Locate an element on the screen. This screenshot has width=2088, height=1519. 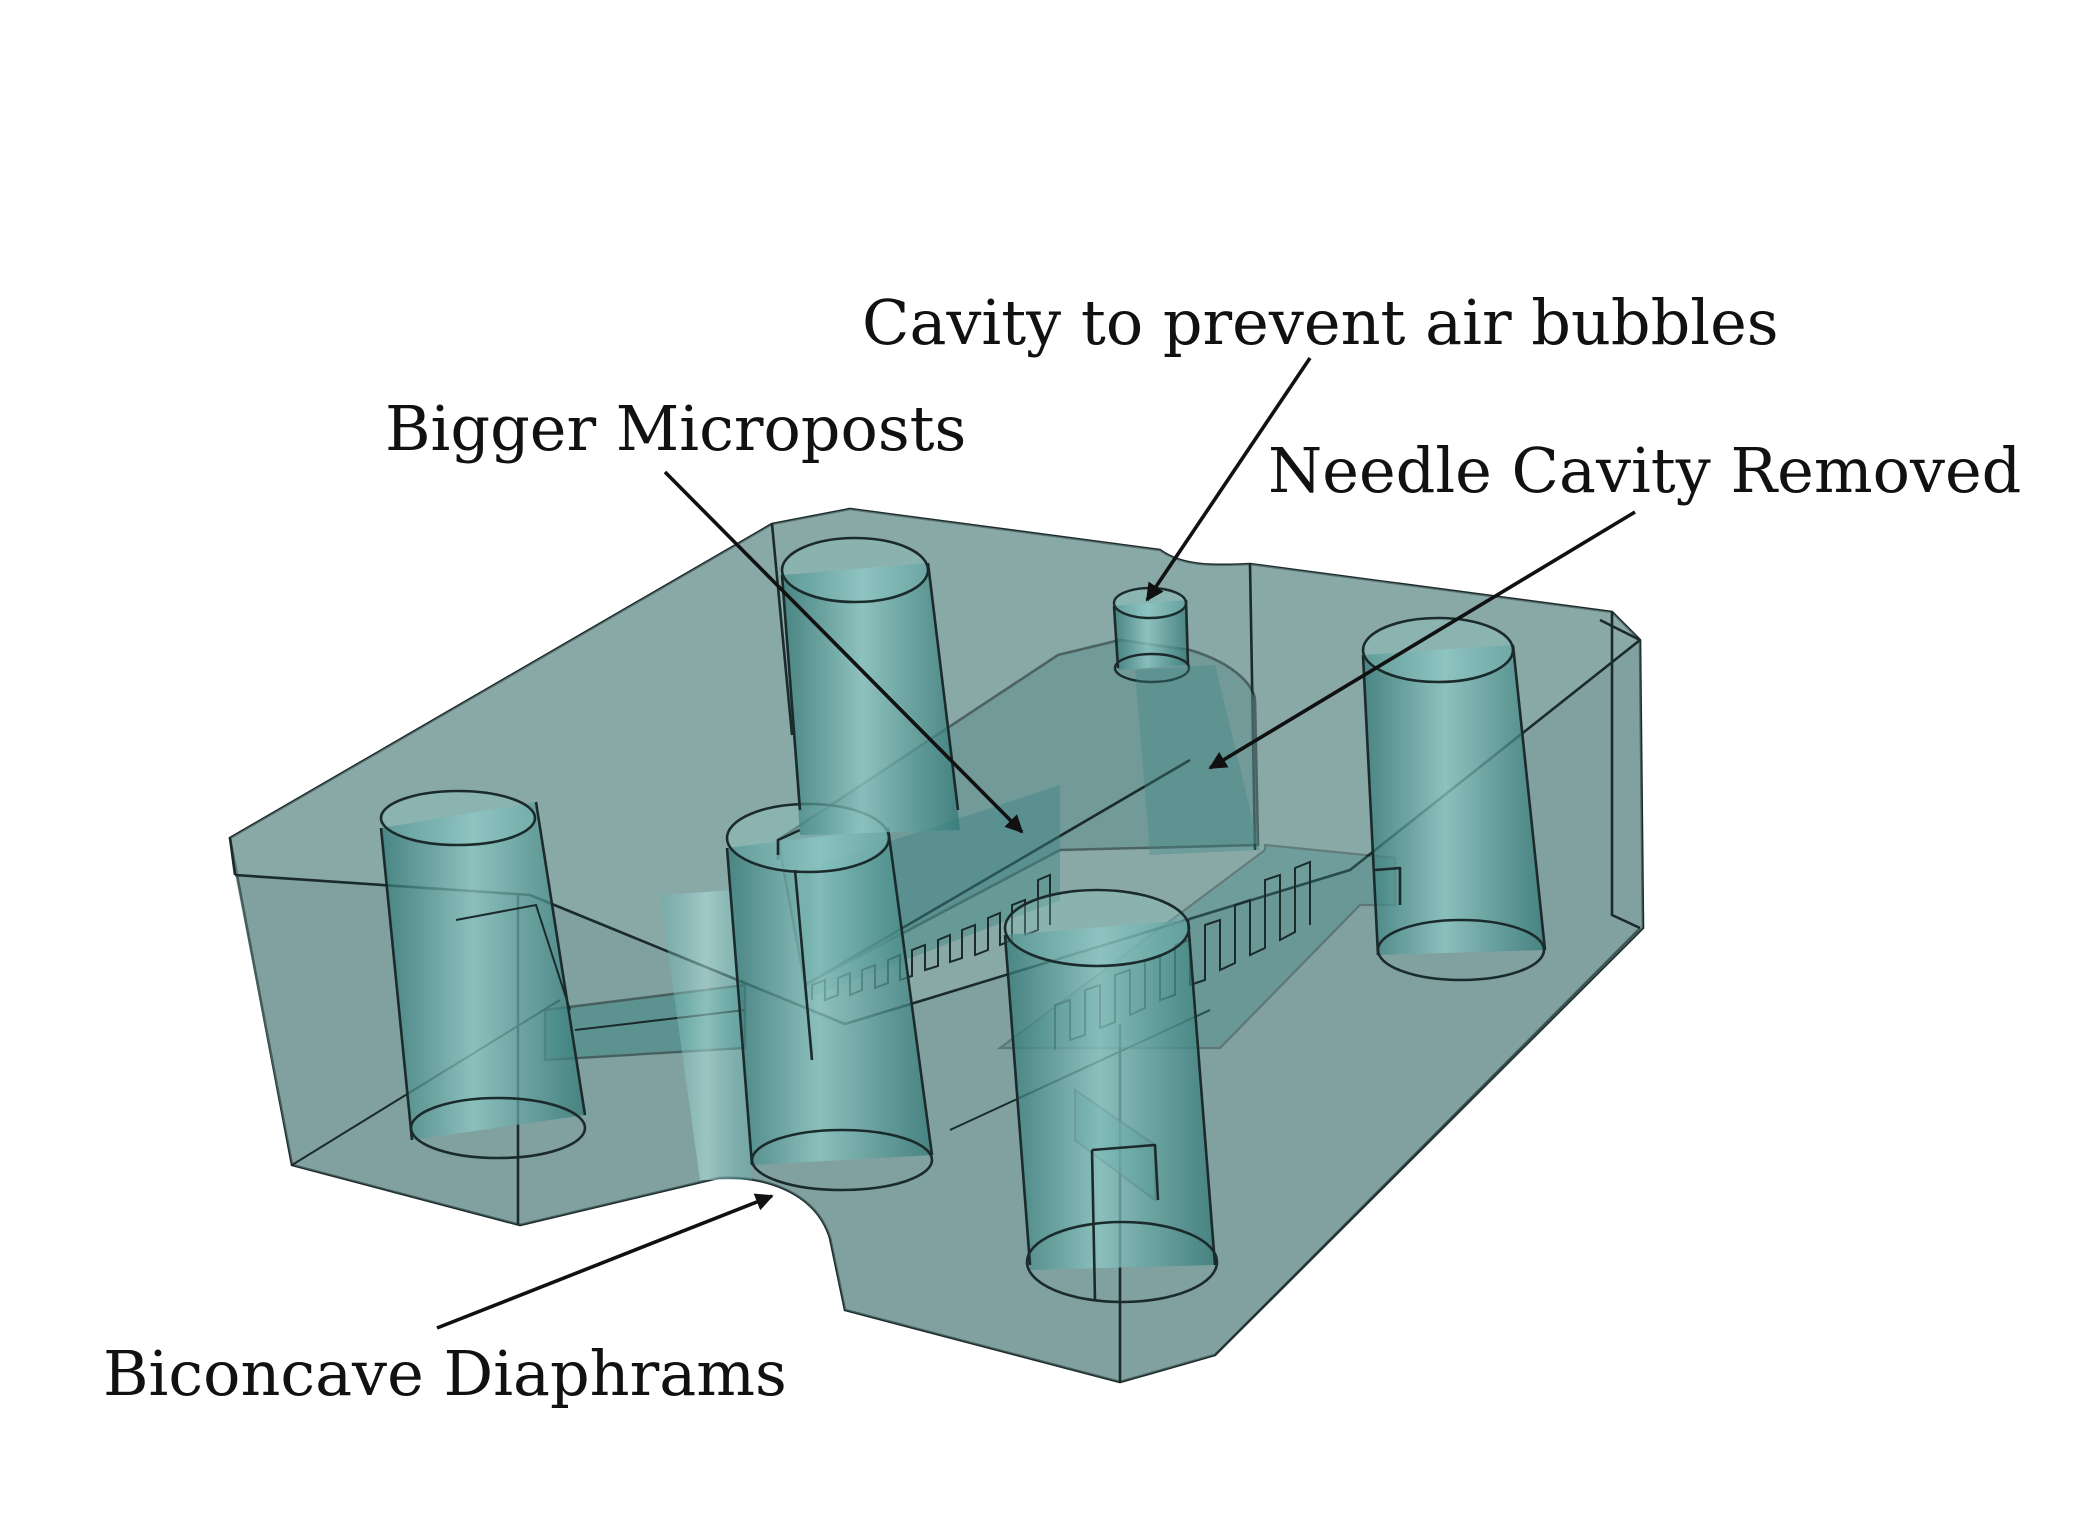
label-cavity-air-bubbles: Cavity to prevent air bubbles is located at coordinates (1320, 323).